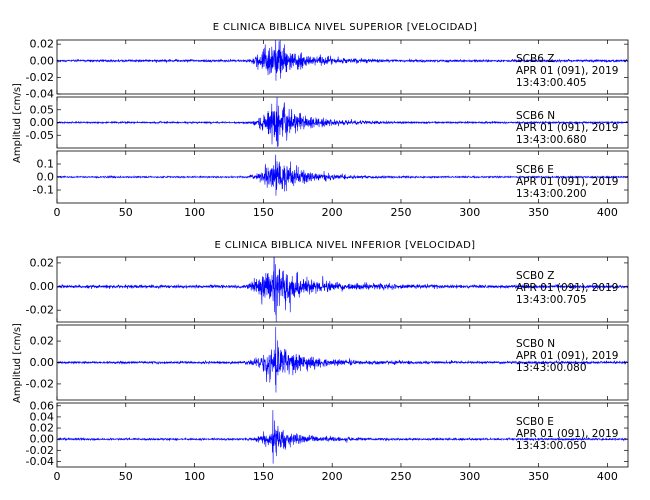 This screenshot has height=500, width=650. I want to click on station-annotation: 13:43:00.050, so click(551, 446).